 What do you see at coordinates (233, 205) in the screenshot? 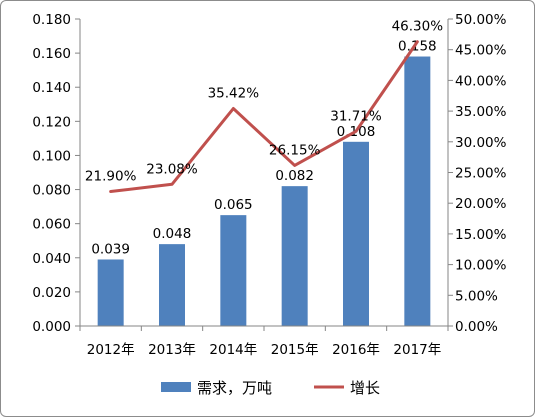
I see `bar-label-3: 0.065` at bounding box center [233, 205].